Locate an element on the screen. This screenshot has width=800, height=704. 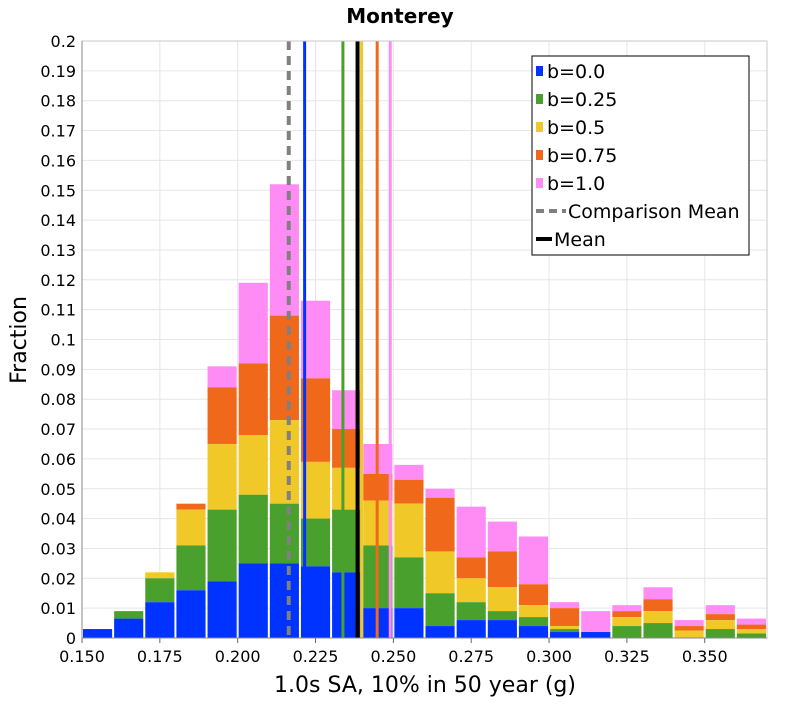
y-tick-label: 0 is located at coordinates (71, 638).